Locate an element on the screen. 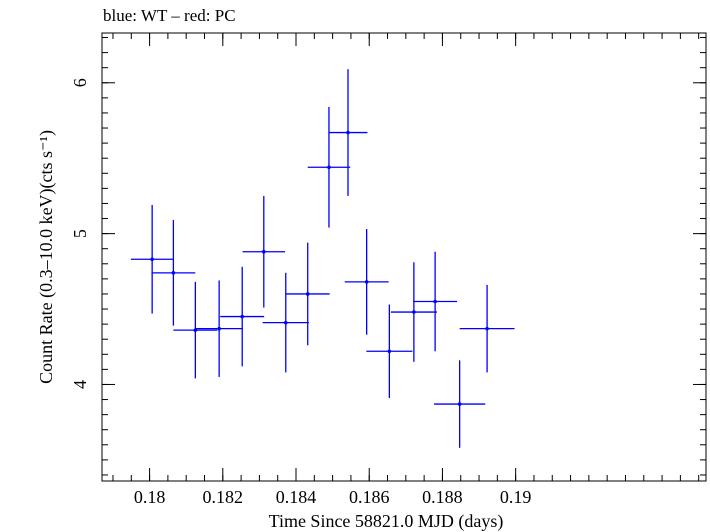 Image resolution: width=710 pixels, height=532 pixels. x-axis-title: Time Since 58821.0 MJD (days) is located at coordinates (386, 521).